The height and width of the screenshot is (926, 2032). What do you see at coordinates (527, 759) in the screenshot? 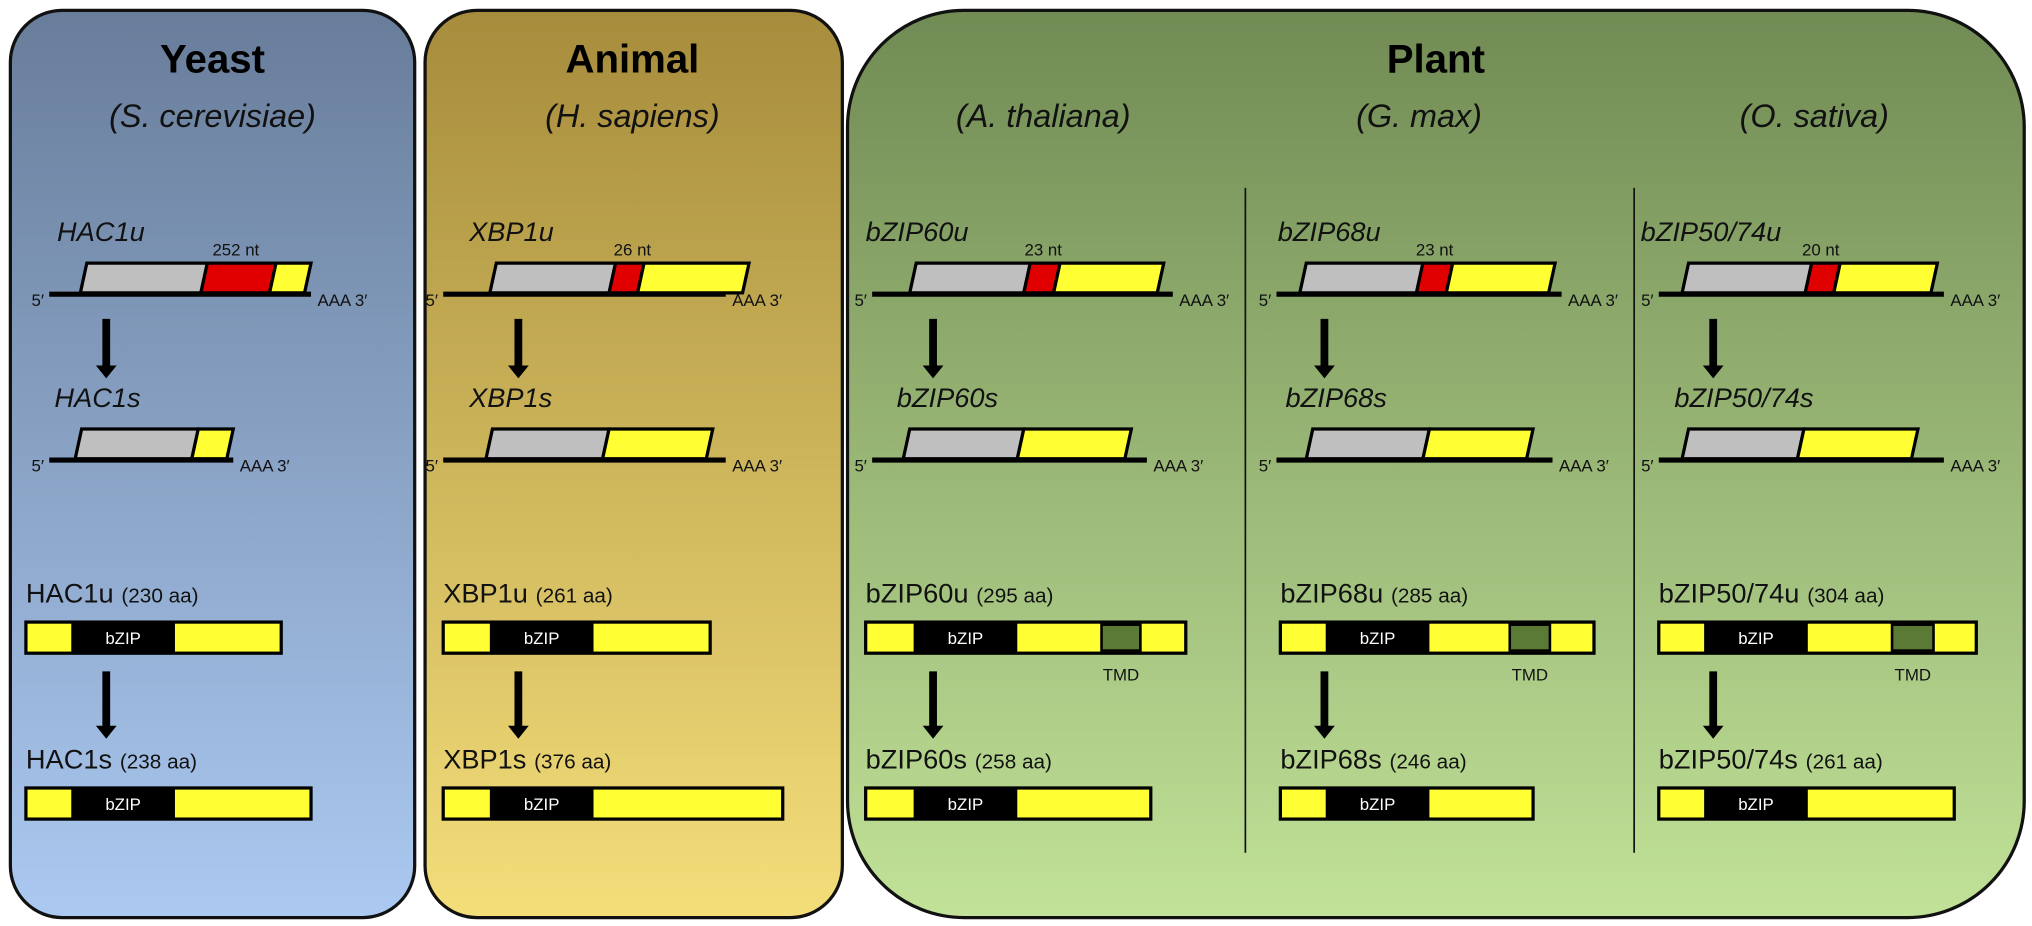
I see `spliced-protein-label: XBP1s (376 aa)` at bounding box center [527, 759].